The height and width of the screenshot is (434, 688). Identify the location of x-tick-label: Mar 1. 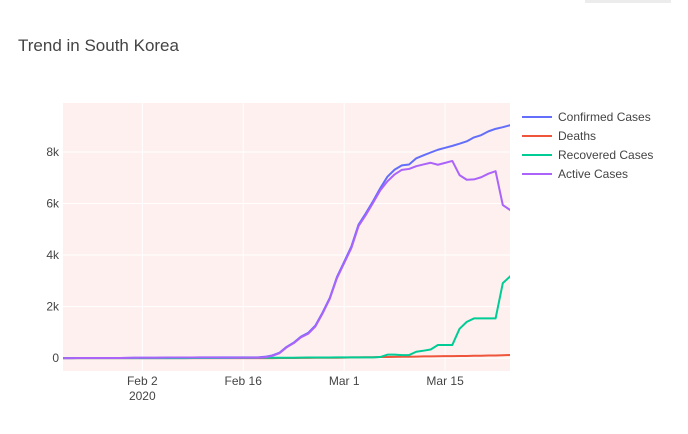
(344, 381).